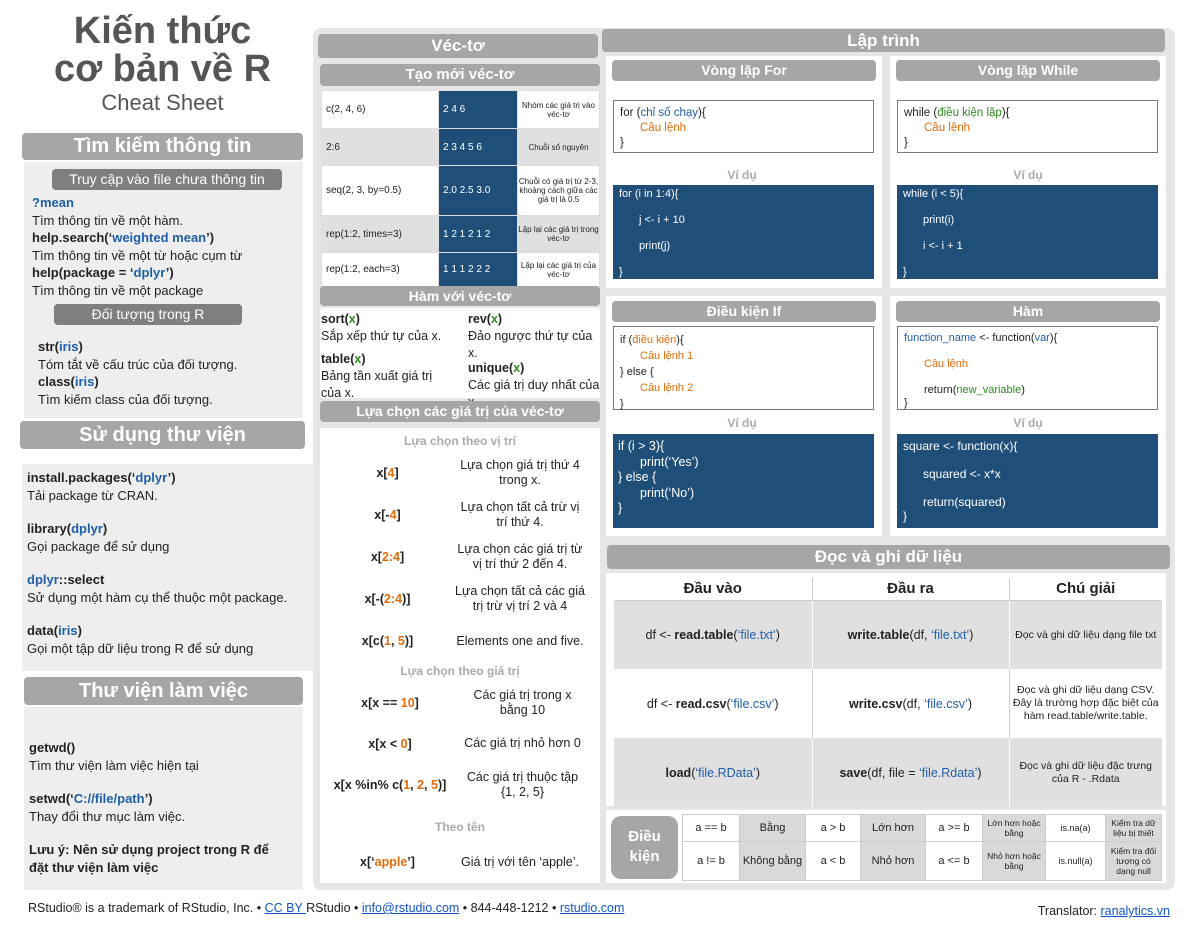  What do you see at coordinates (469, 862) in the screenshot?
I see `sel-name-row: x[‘apple’] Giá trị với tên ‘apple’.` at bounding box center [469, 862].